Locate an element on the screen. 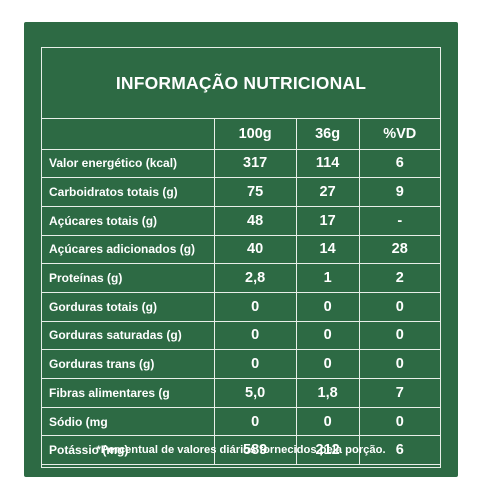 This screenshot has height=496, width=480. nutrition-title: INFORMAÇÃO NUTRICIONAL is located at coordinates (241, 83).